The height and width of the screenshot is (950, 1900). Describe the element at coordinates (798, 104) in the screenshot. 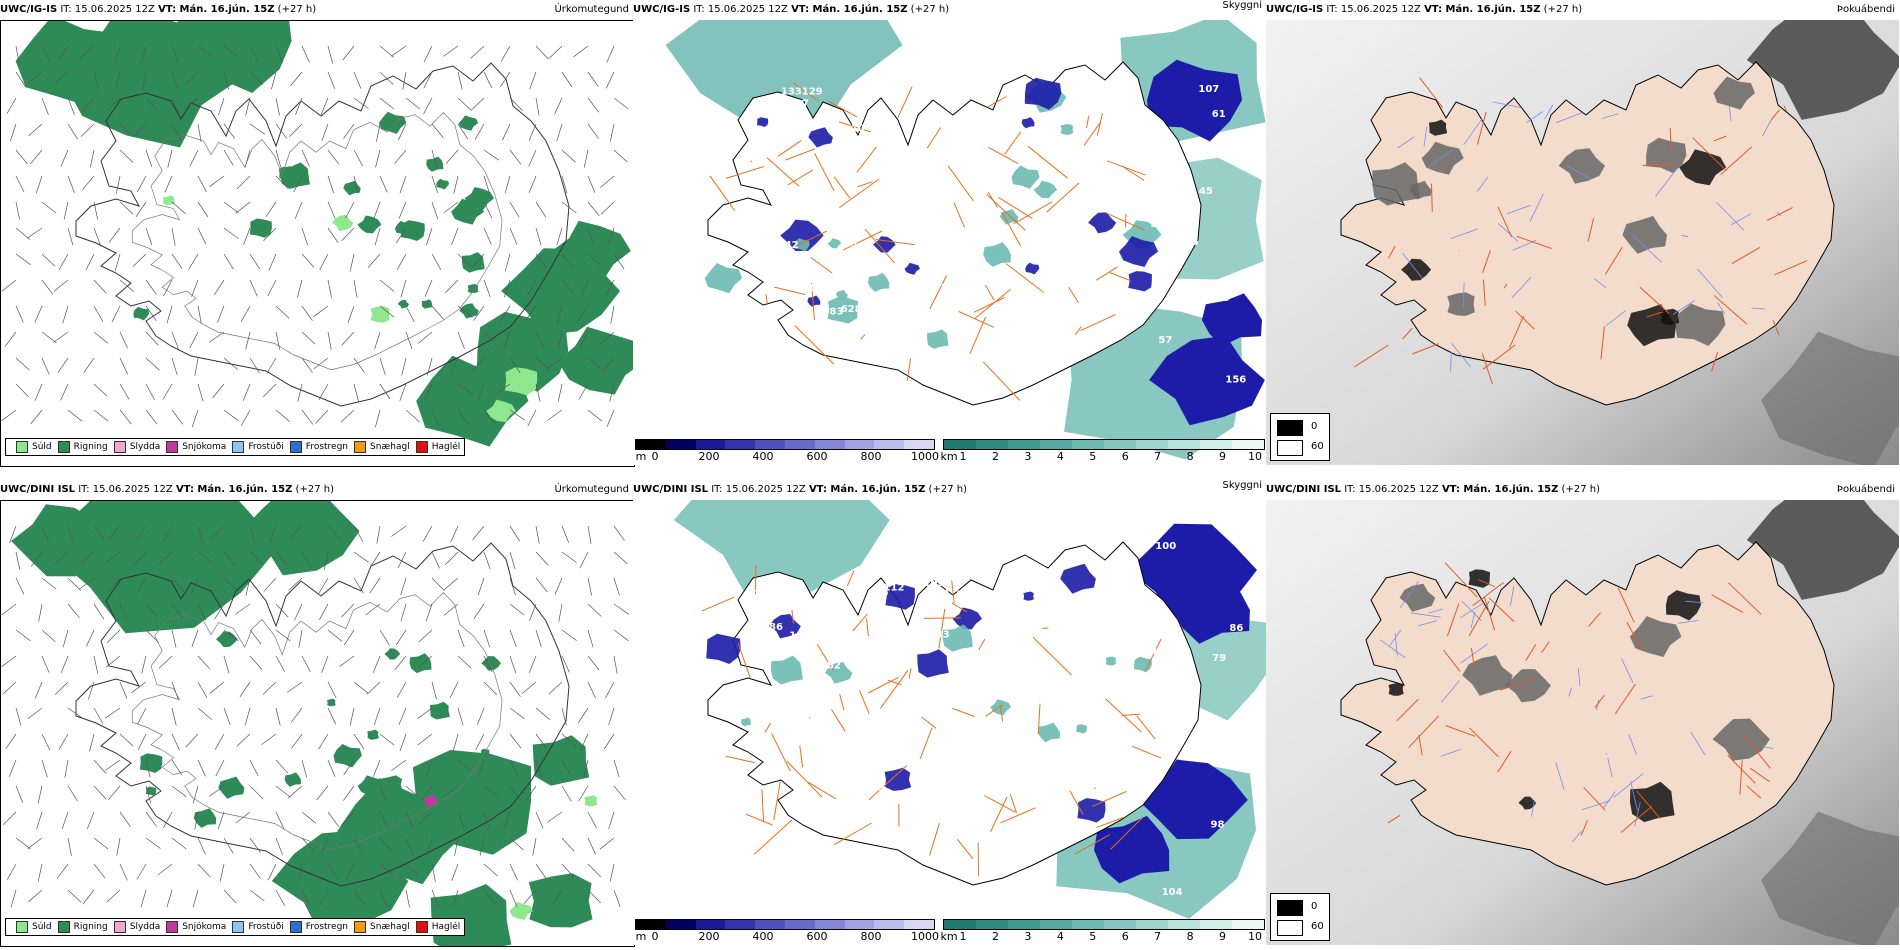

I see `visibility-label: 197` at that location.